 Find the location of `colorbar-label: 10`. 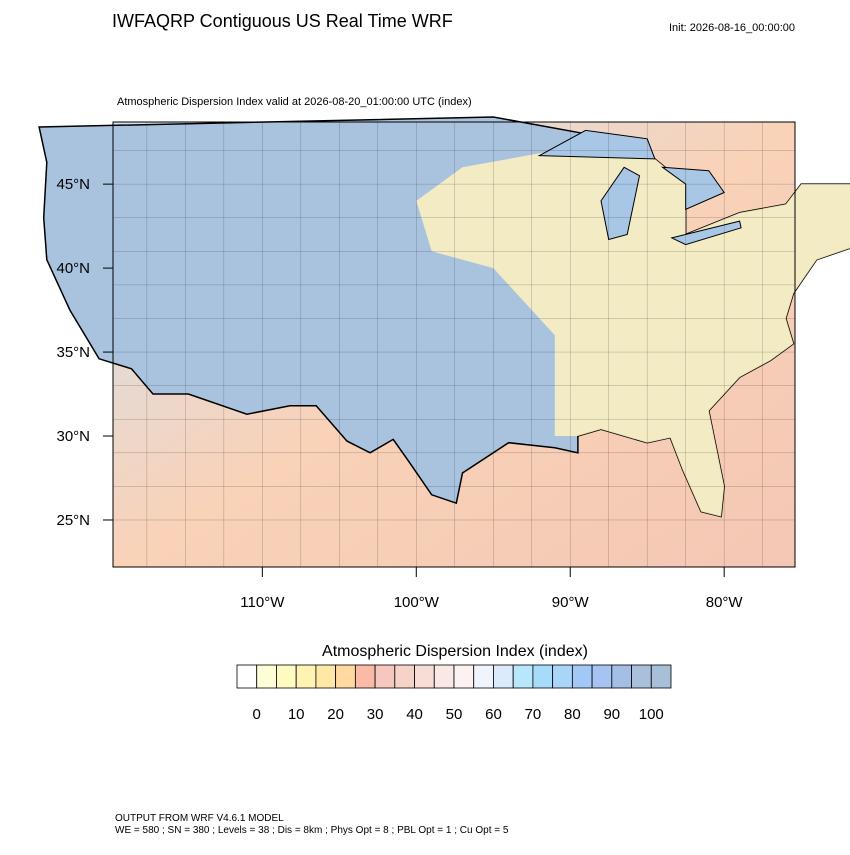

colorbar-label: 10 is located at coordinates (296, 714).